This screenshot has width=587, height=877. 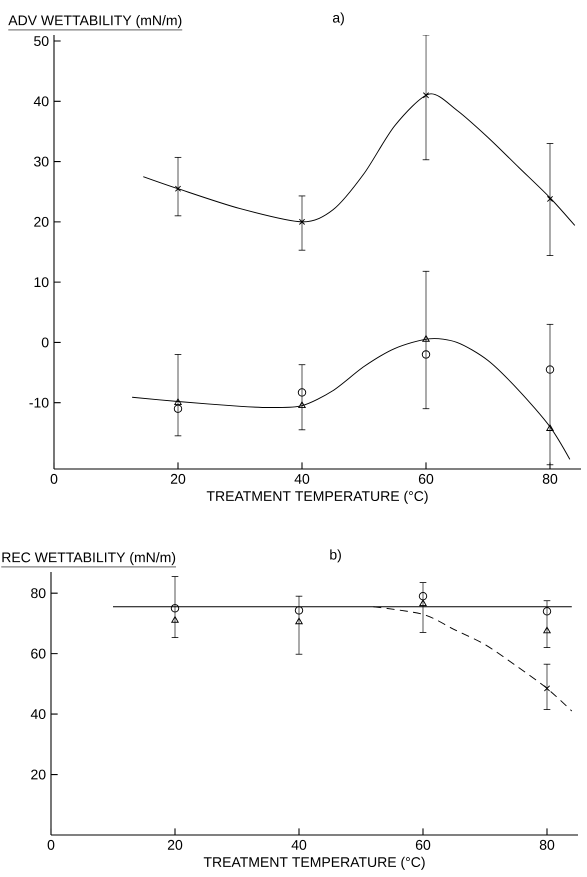 I want to click on y-axis-title: ADV WETTABILITY (mN/m), so click(x=95, y=21).